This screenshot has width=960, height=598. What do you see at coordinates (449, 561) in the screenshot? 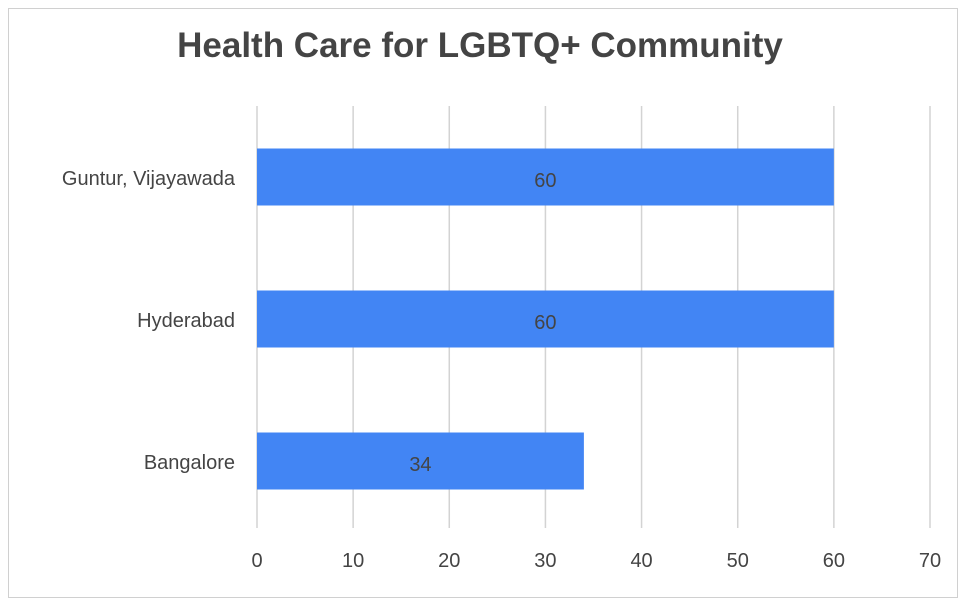
I see `x-tick-label: 20` at bounding box center [449, 561].